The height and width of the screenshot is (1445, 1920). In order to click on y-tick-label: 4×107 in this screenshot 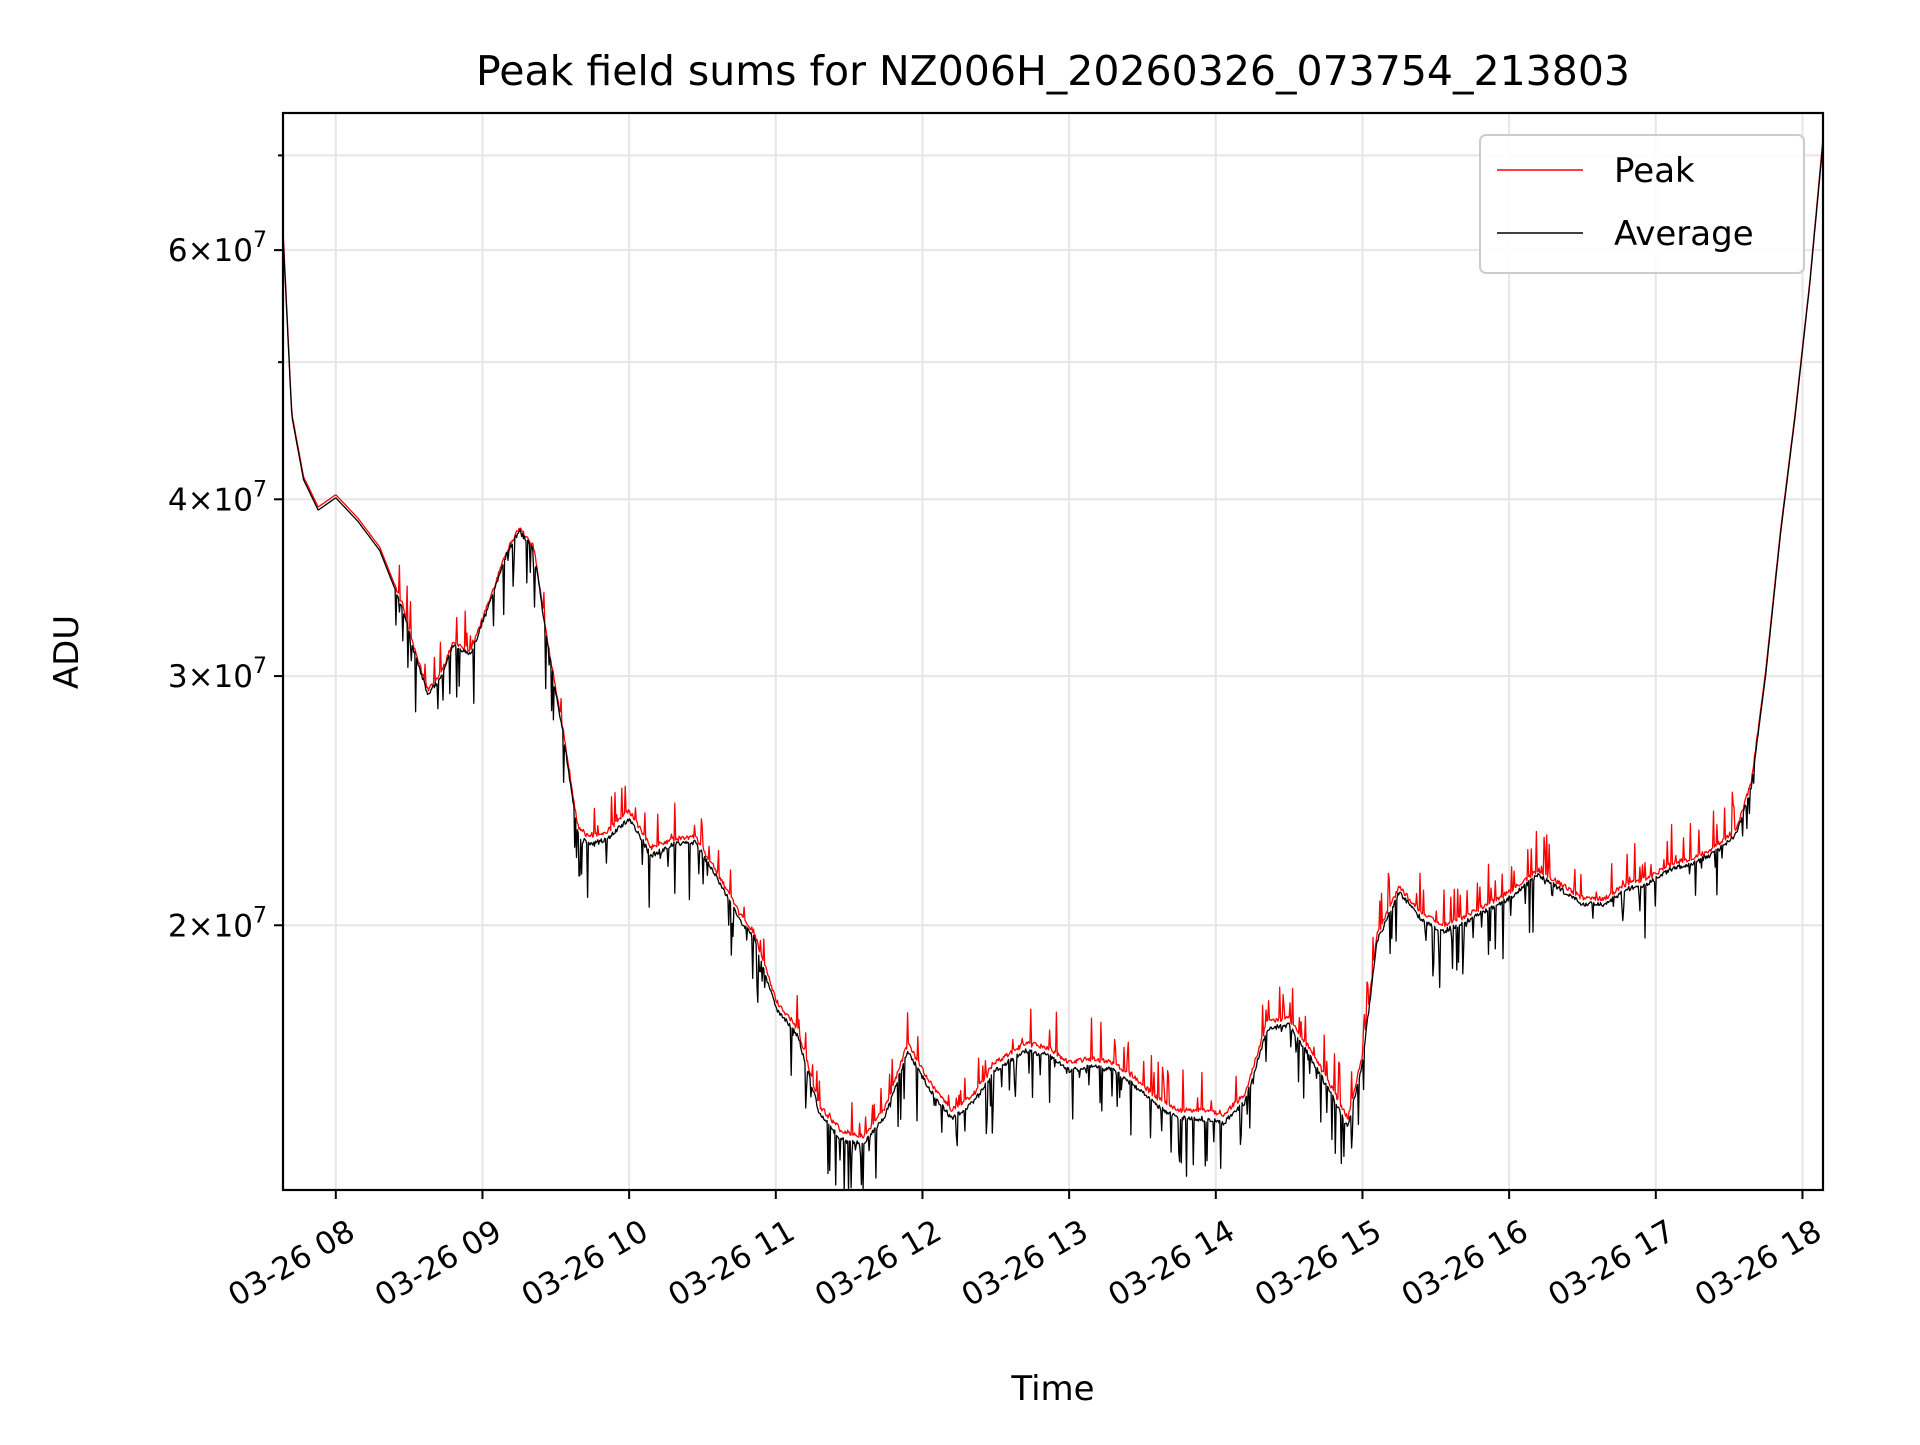, I will do `click(217, 497)`.